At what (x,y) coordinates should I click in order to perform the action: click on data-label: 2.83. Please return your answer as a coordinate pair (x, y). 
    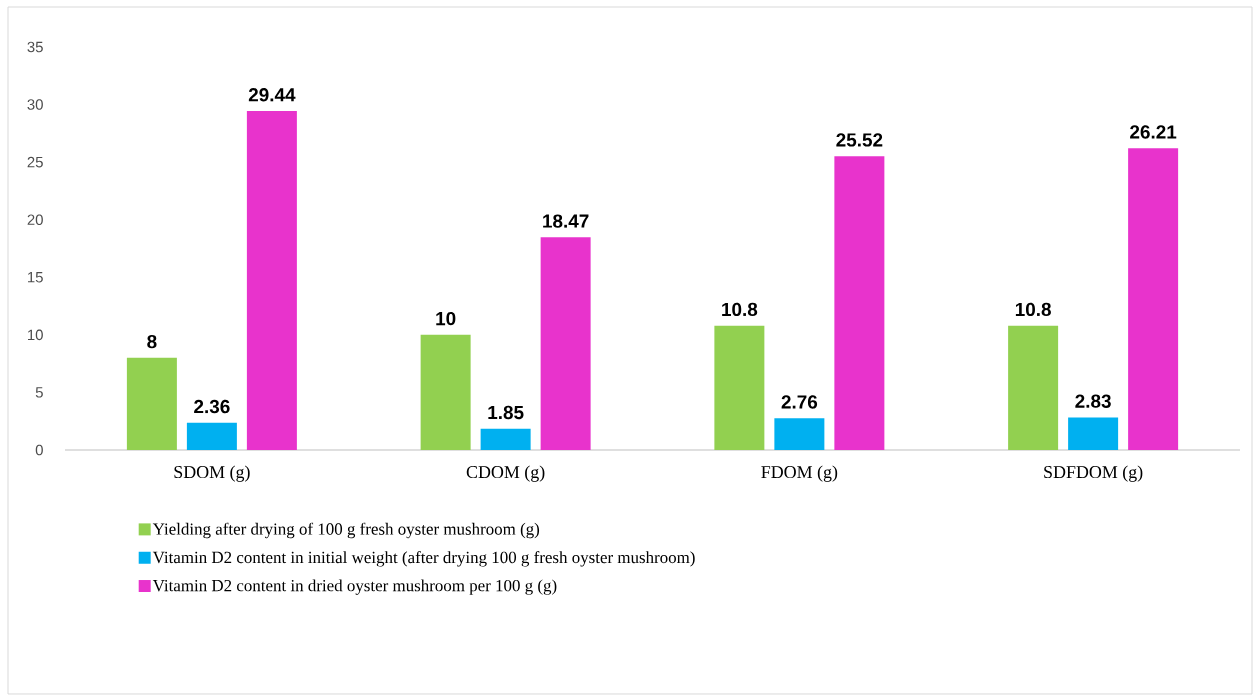
    Looking at the image, I should click on (1093, 401).